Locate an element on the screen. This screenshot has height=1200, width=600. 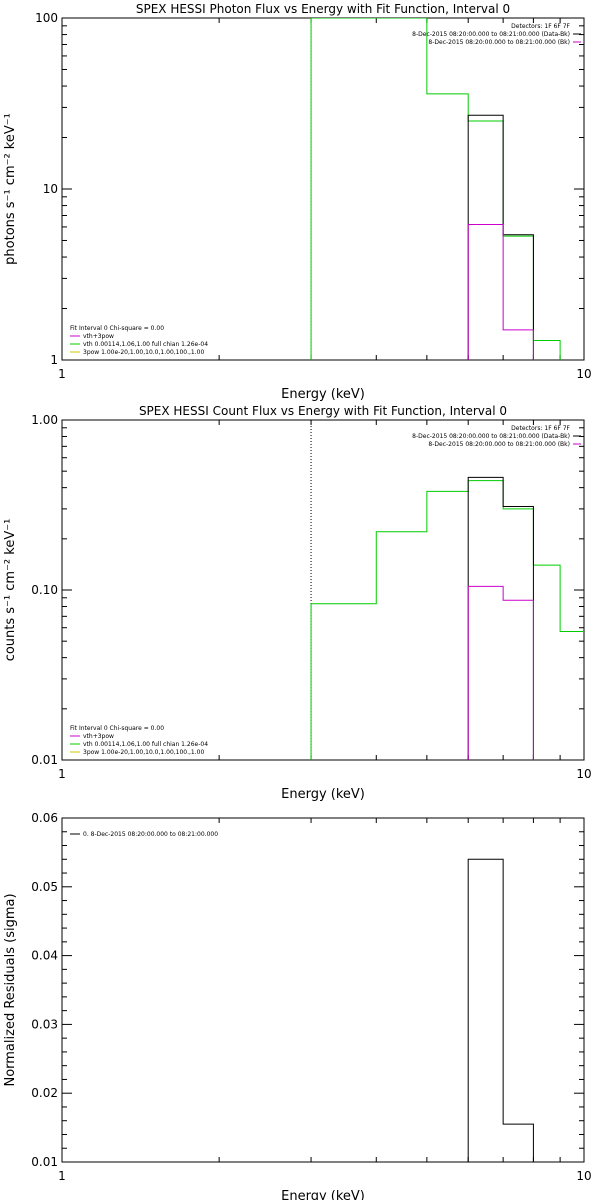
y-tick-label: 1 is located at coordinates (54, 360).